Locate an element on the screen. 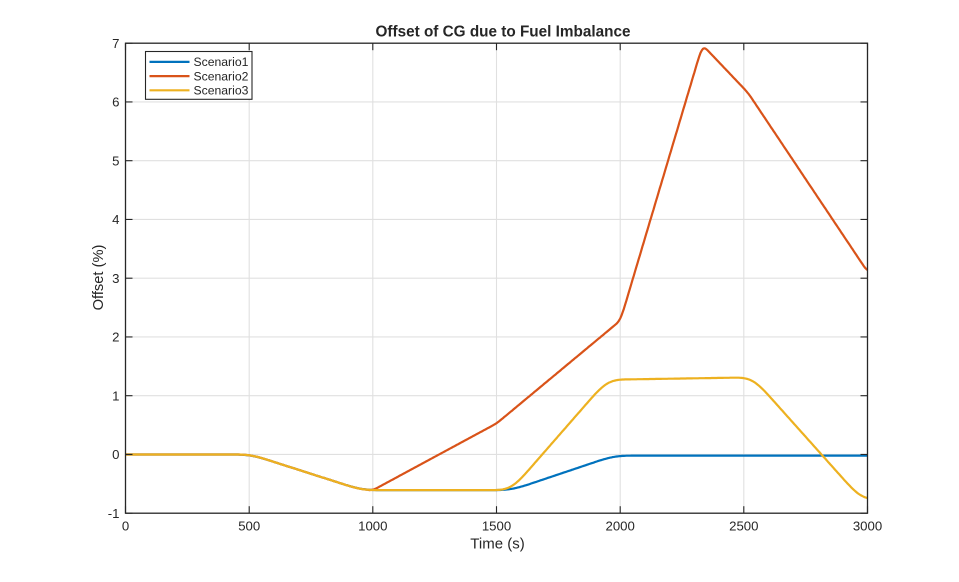 The height and width of the screenshot is (582, 959). svg-text: 3 is located at coordinates (115, 278).